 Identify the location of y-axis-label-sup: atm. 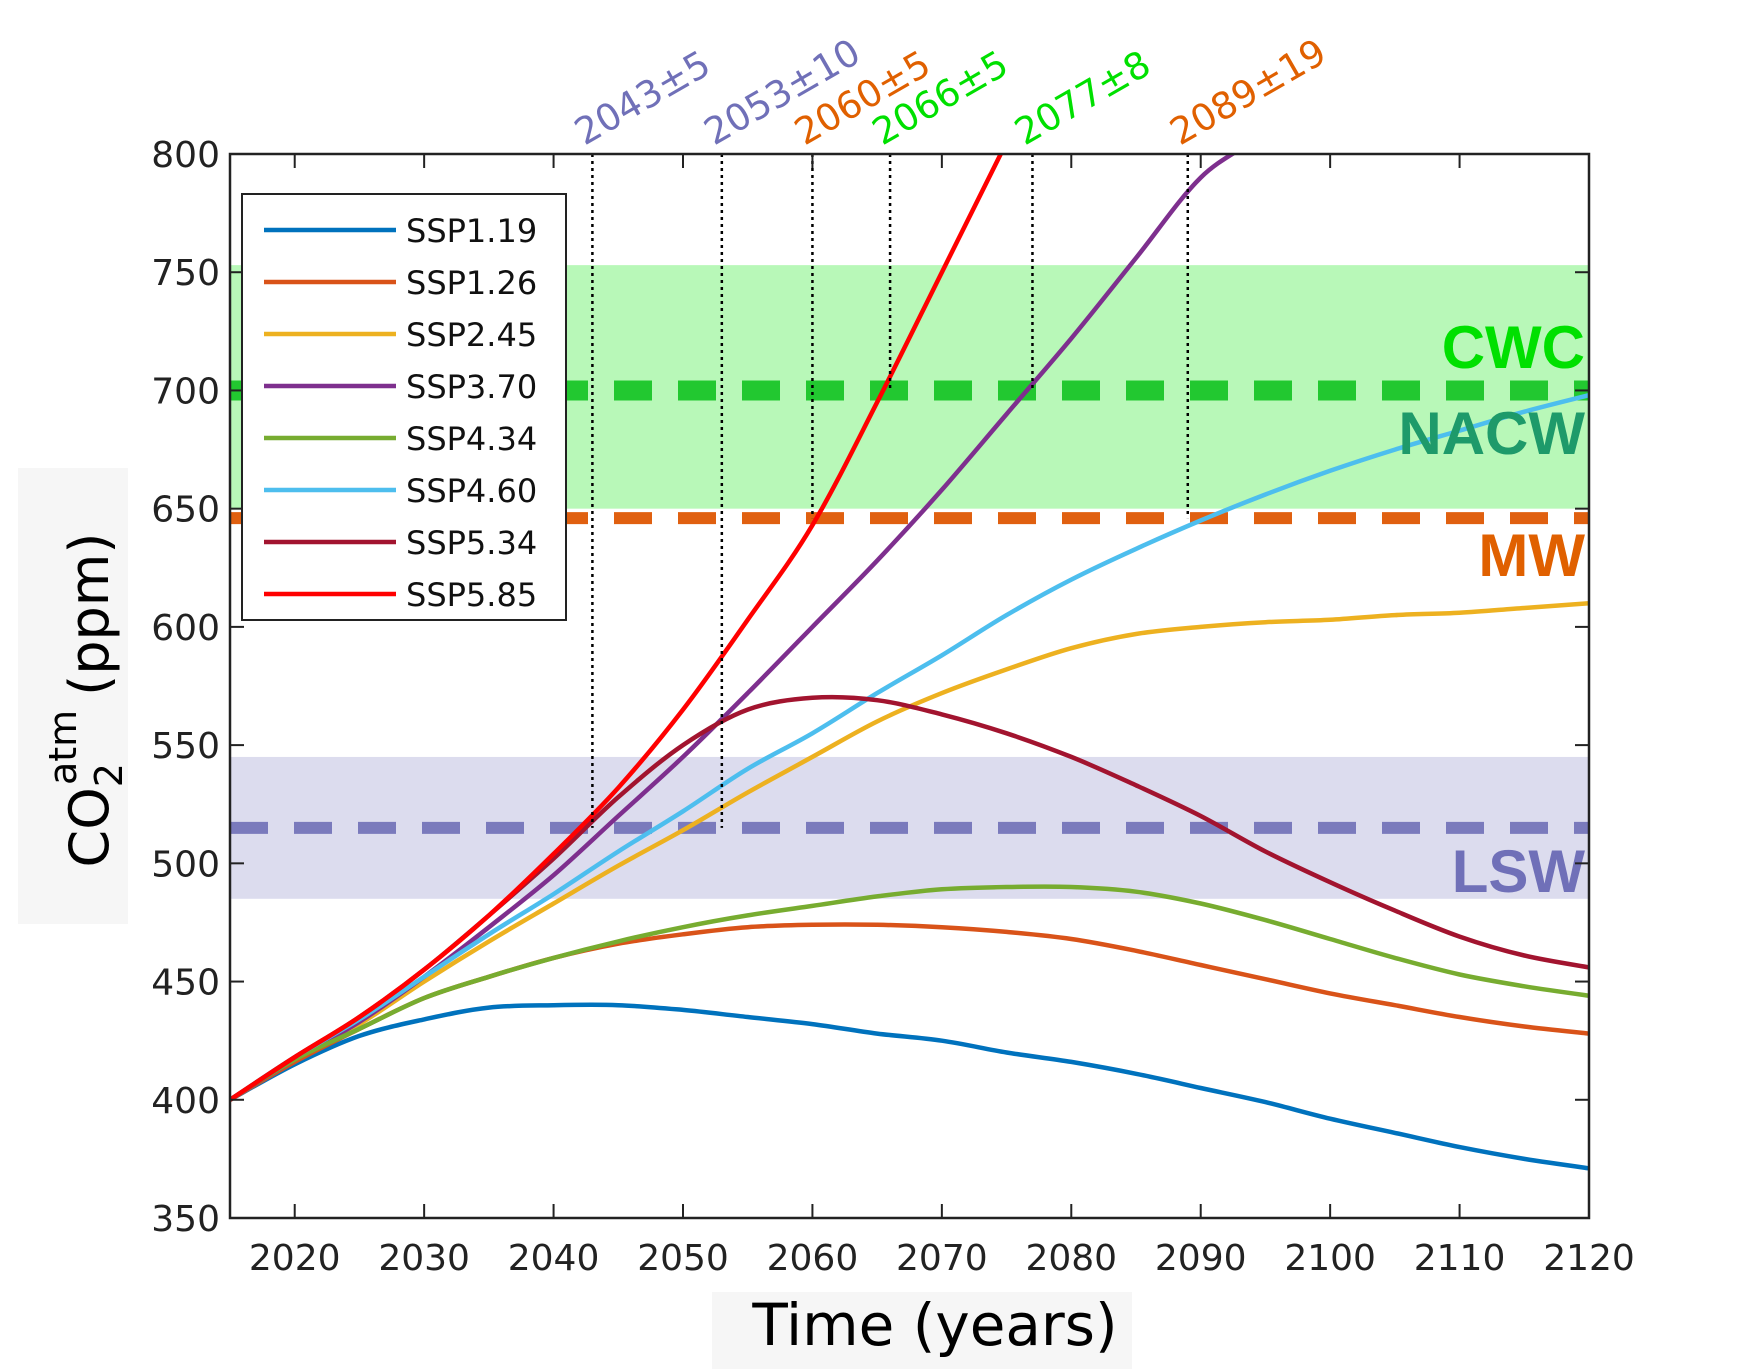
(63, 747).